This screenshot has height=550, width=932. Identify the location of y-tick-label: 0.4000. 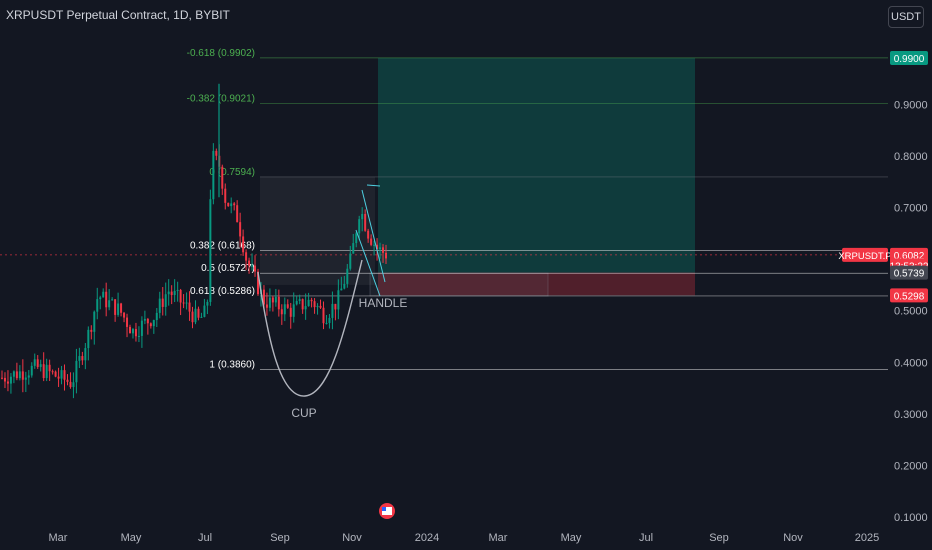
(911, 363).